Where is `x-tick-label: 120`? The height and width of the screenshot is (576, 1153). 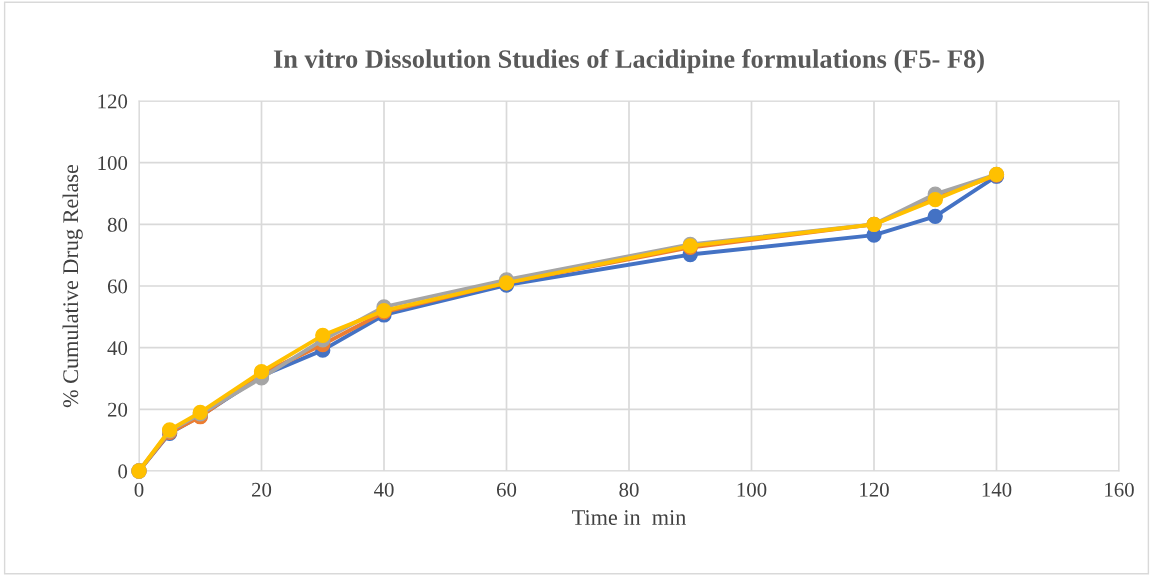
x-tick-label: 120 is located at coordinates (874, 489).